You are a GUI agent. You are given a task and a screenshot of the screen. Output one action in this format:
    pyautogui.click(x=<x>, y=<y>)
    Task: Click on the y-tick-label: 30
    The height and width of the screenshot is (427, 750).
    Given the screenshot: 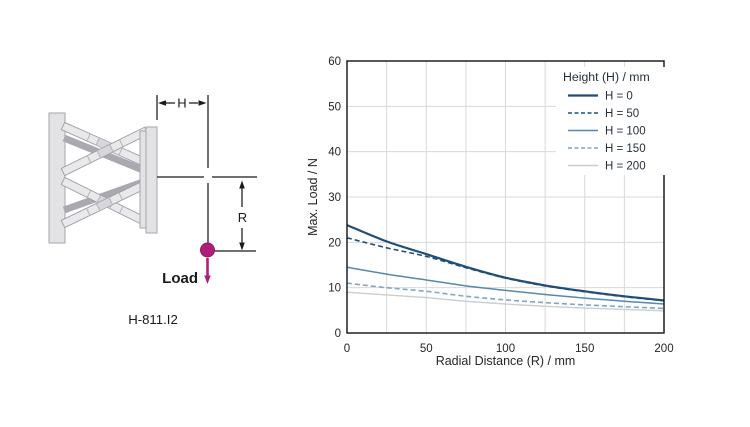 What is the action you would take?
    pyautogui.click(x=334, y=198)
    